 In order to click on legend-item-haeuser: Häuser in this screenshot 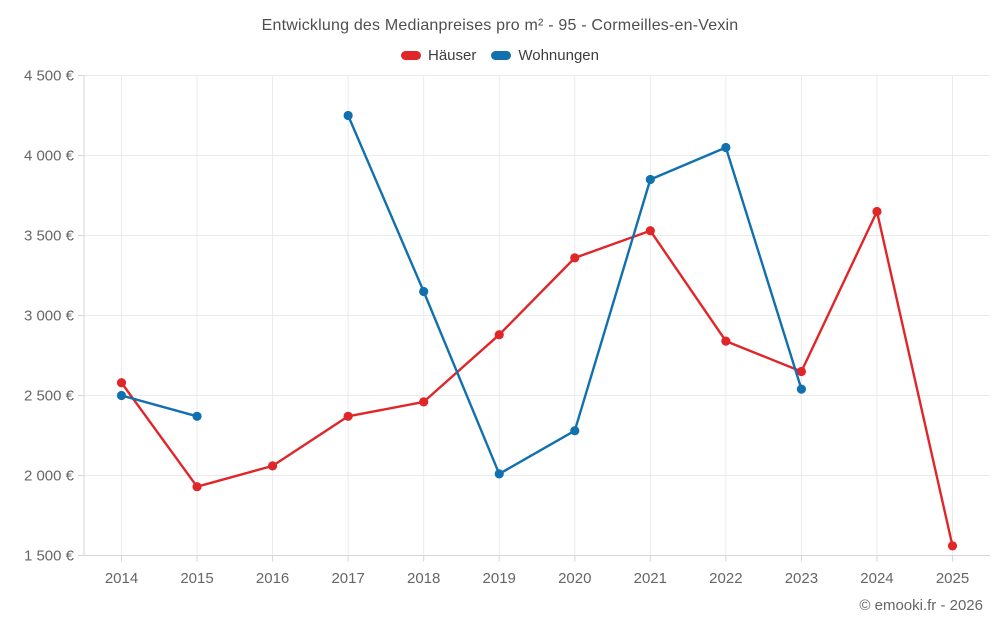, I will do `click(438, 55)`.